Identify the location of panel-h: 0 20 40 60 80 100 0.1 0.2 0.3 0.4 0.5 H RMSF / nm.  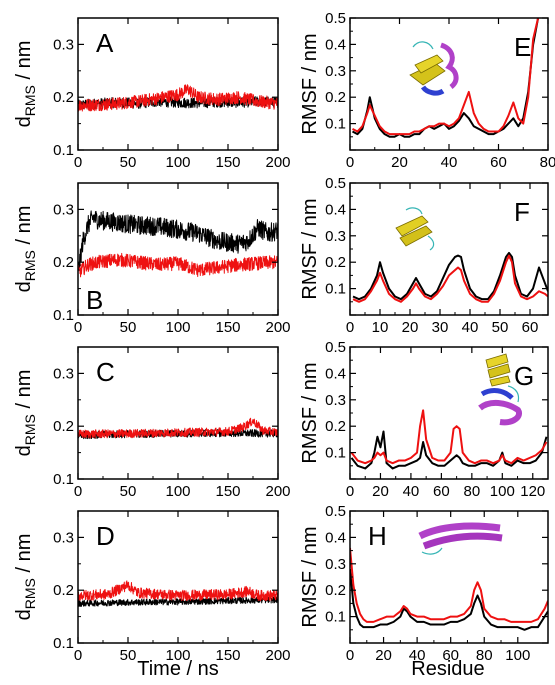
(424, 583).